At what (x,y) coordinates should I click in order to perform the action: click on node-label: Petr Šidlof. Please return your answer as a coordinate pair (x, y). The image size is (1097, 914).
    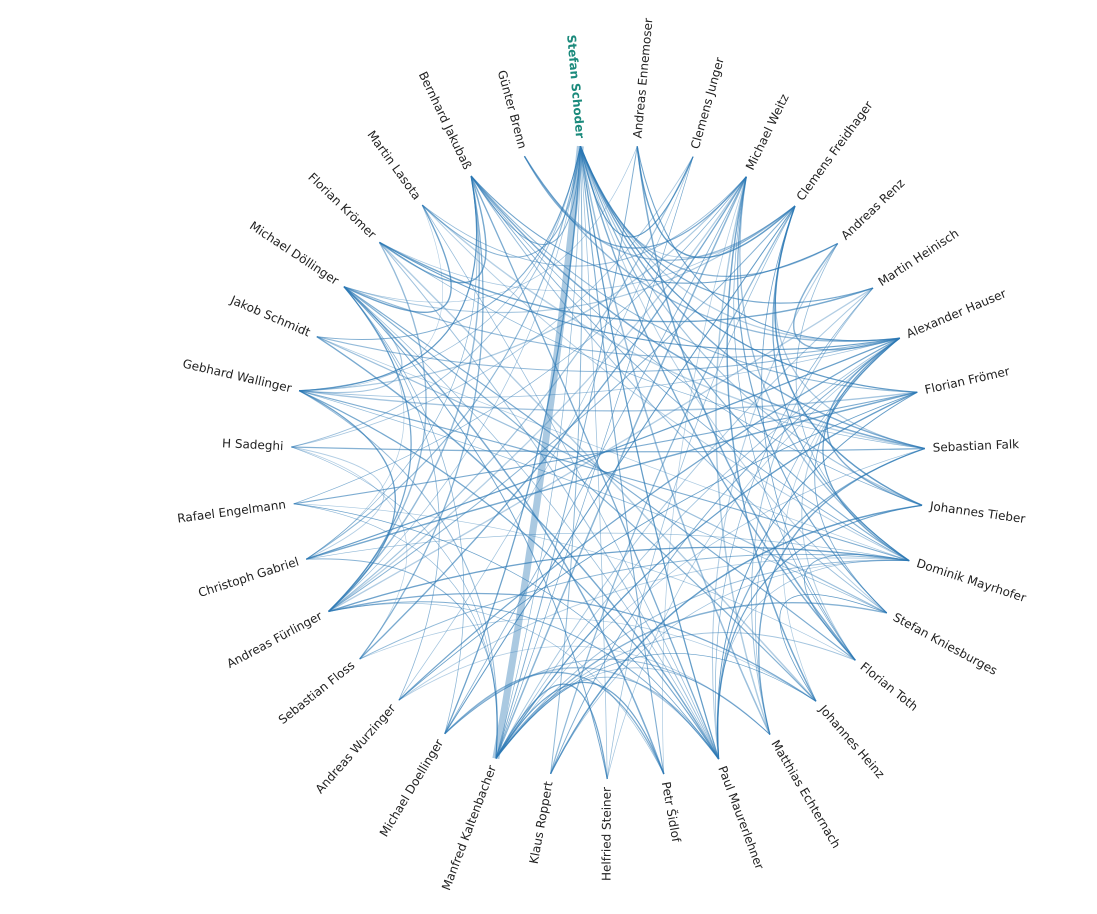
    Looking at the image, I should click on (672, 812).